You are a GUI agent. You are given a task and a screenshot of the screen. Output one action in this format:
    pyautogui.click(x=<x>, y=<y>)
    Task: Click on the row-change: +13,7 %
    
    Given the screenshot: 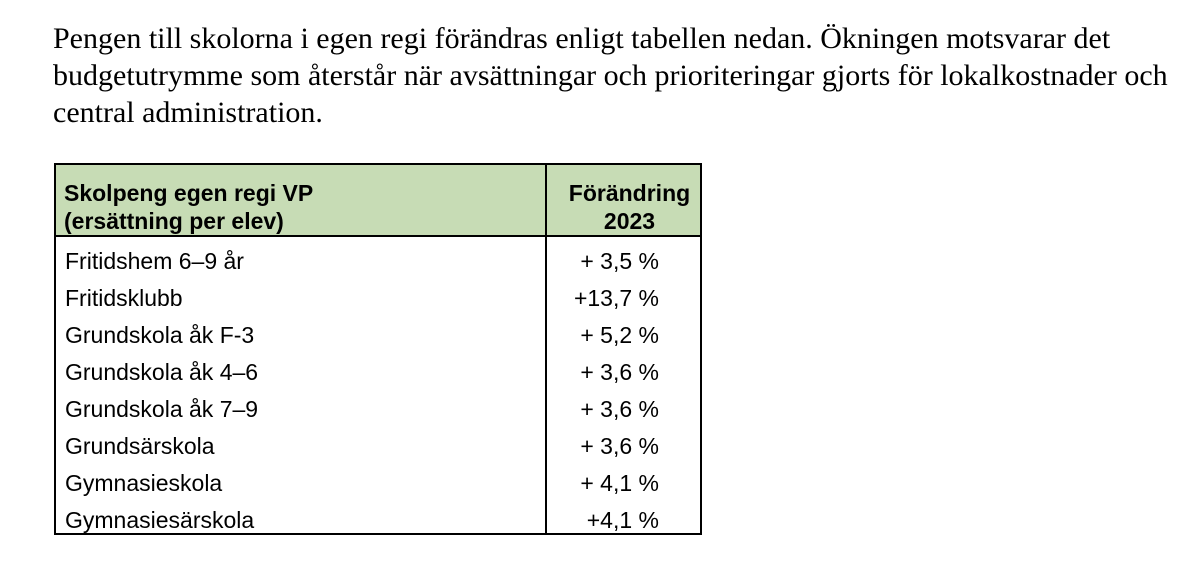 What is the action you would take?
    pyautogui.click(x=622, y=292)
    